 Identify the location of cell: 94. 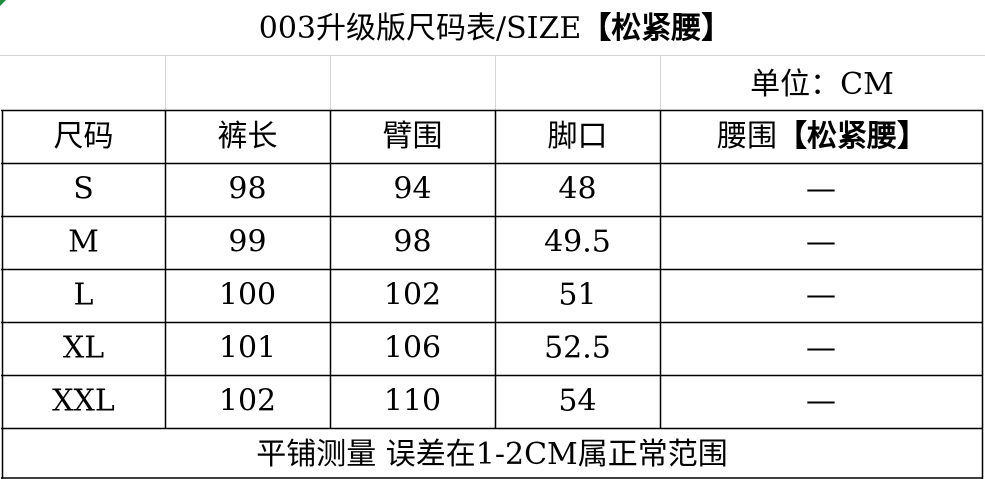
(412, 189).